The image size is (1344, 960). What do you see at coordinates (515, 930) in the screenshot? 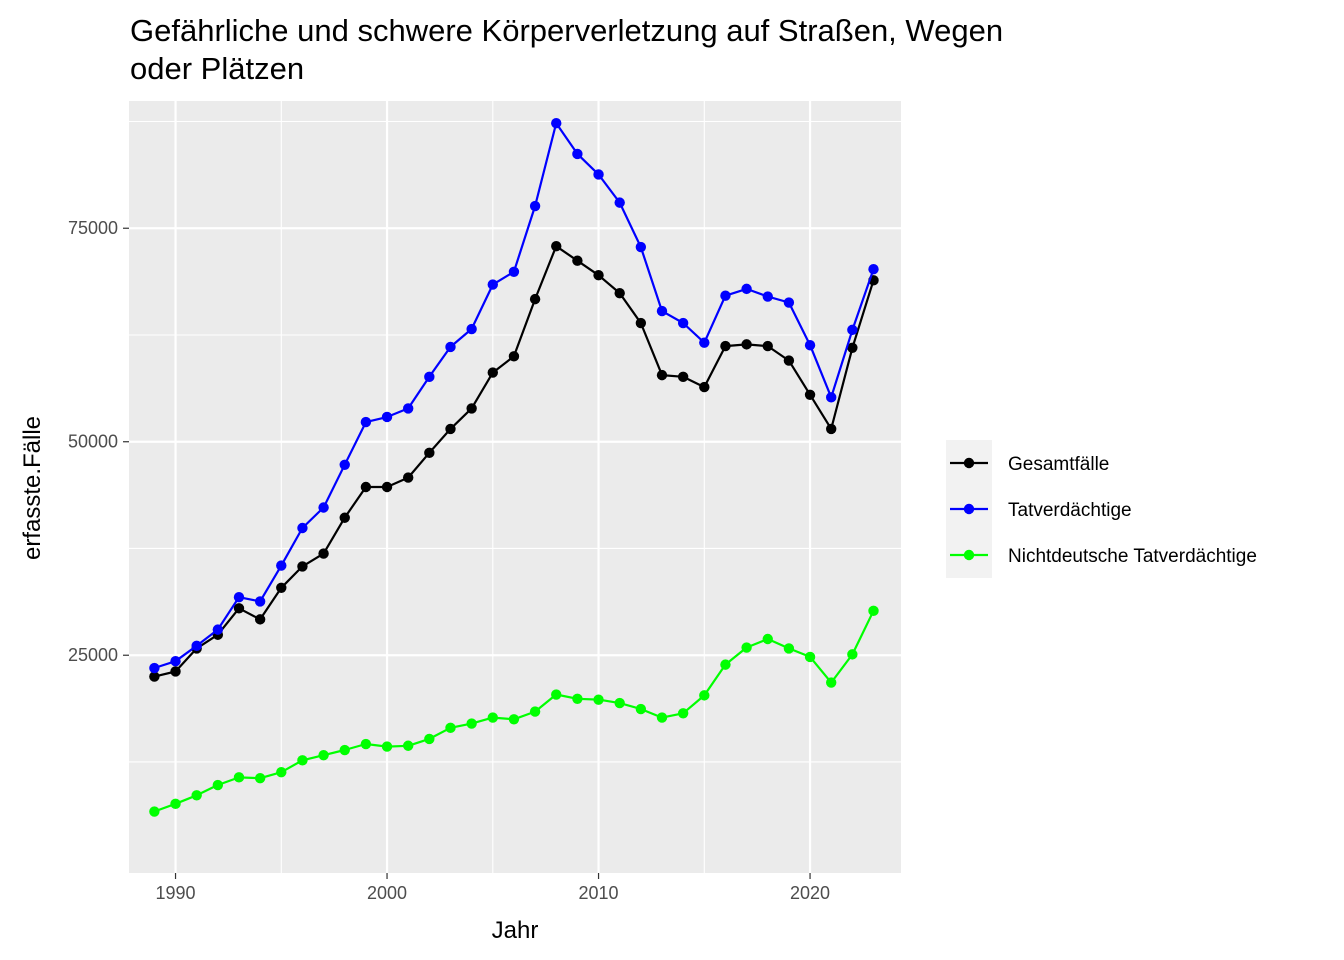
I see `x-axis-title: Jahr` at bounding box center [515, 930].